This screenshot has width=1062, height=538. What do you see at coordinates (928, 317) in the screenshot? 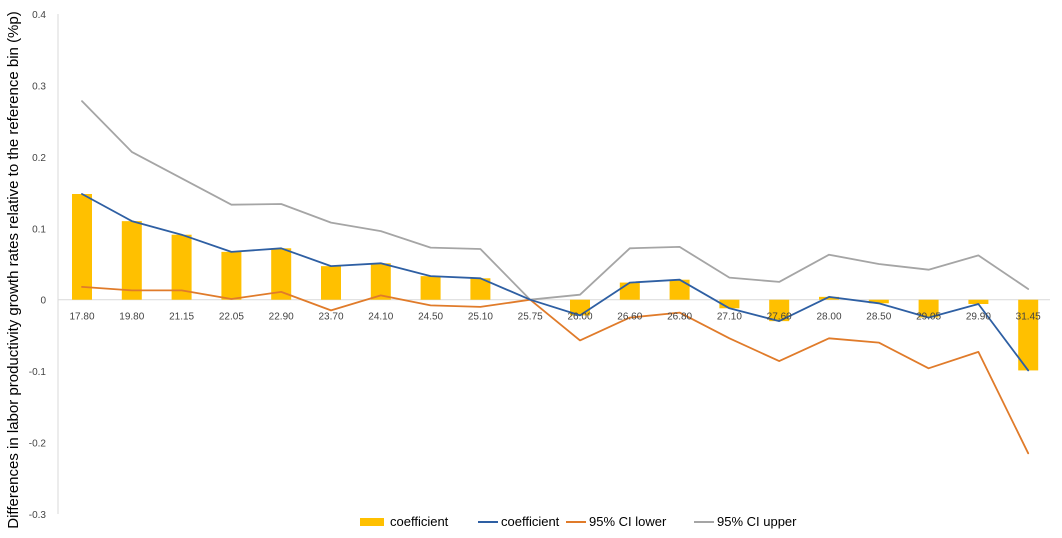
I see `x-tick-label: 29.05` at bounding box center [928, 317].